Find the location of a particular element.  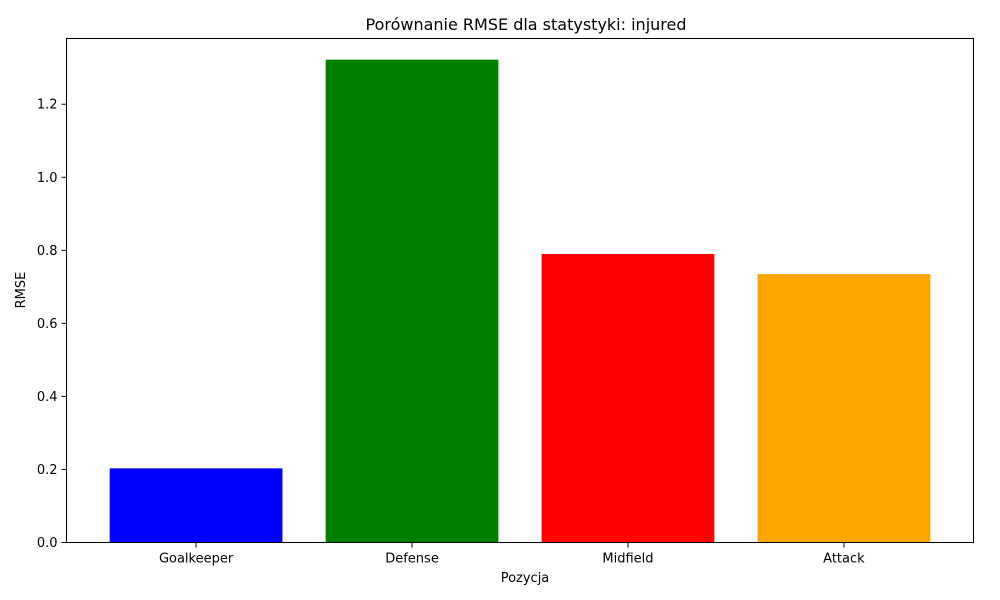

x-ticks-group: Goalkeeper Defense Midfield Attack is located at coordinates (512, 554).